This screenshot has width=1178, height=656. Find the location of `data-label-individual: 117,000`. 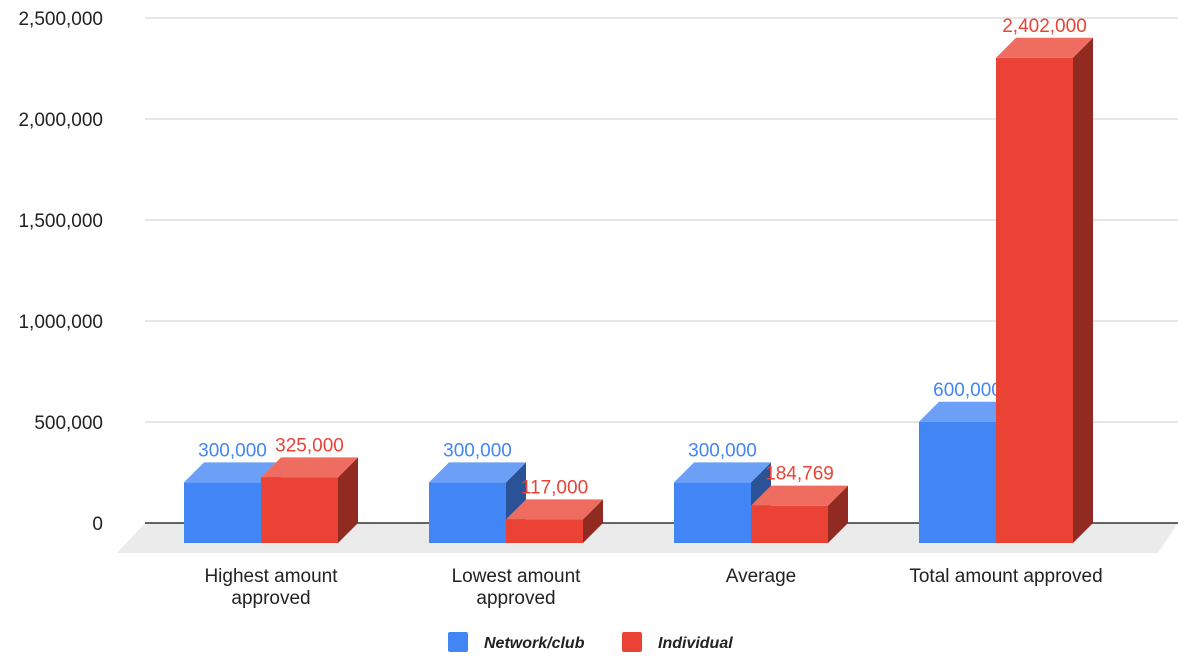

data-label-individual: 117,000 is located at coordinates (554, 487).